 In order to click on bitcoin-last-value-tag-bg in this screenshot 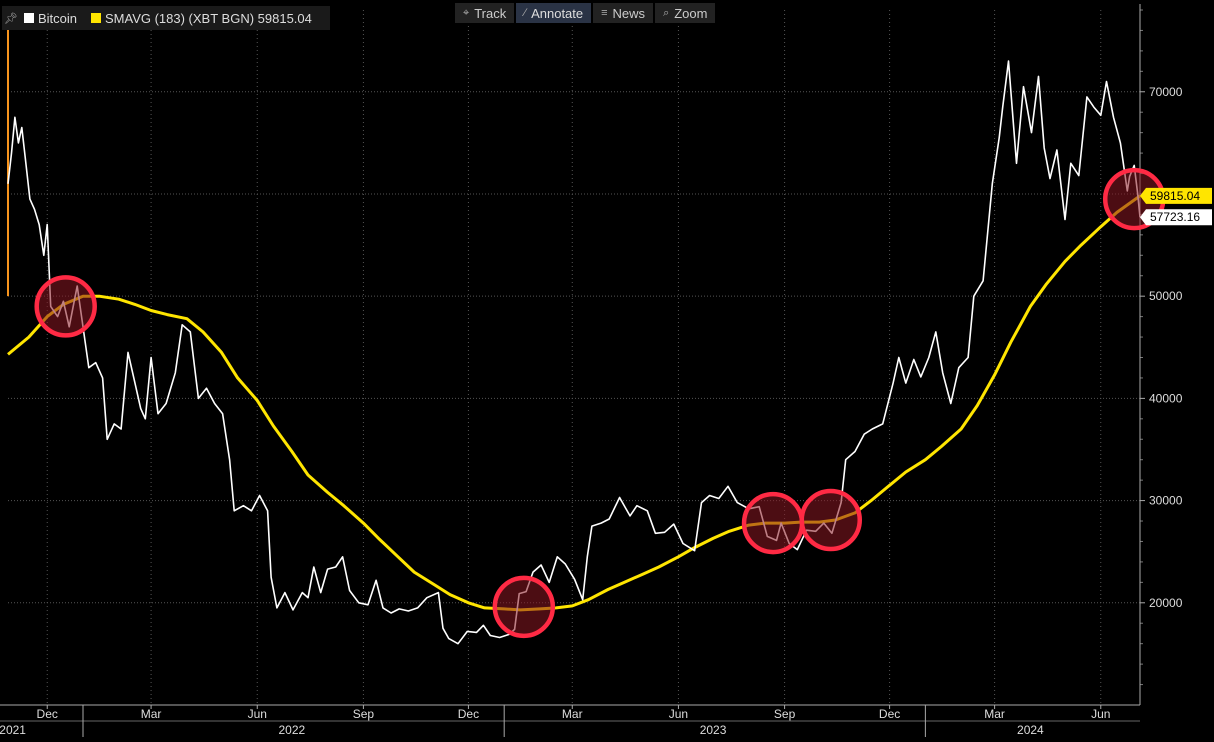, I will do `click(1176, 217)`.